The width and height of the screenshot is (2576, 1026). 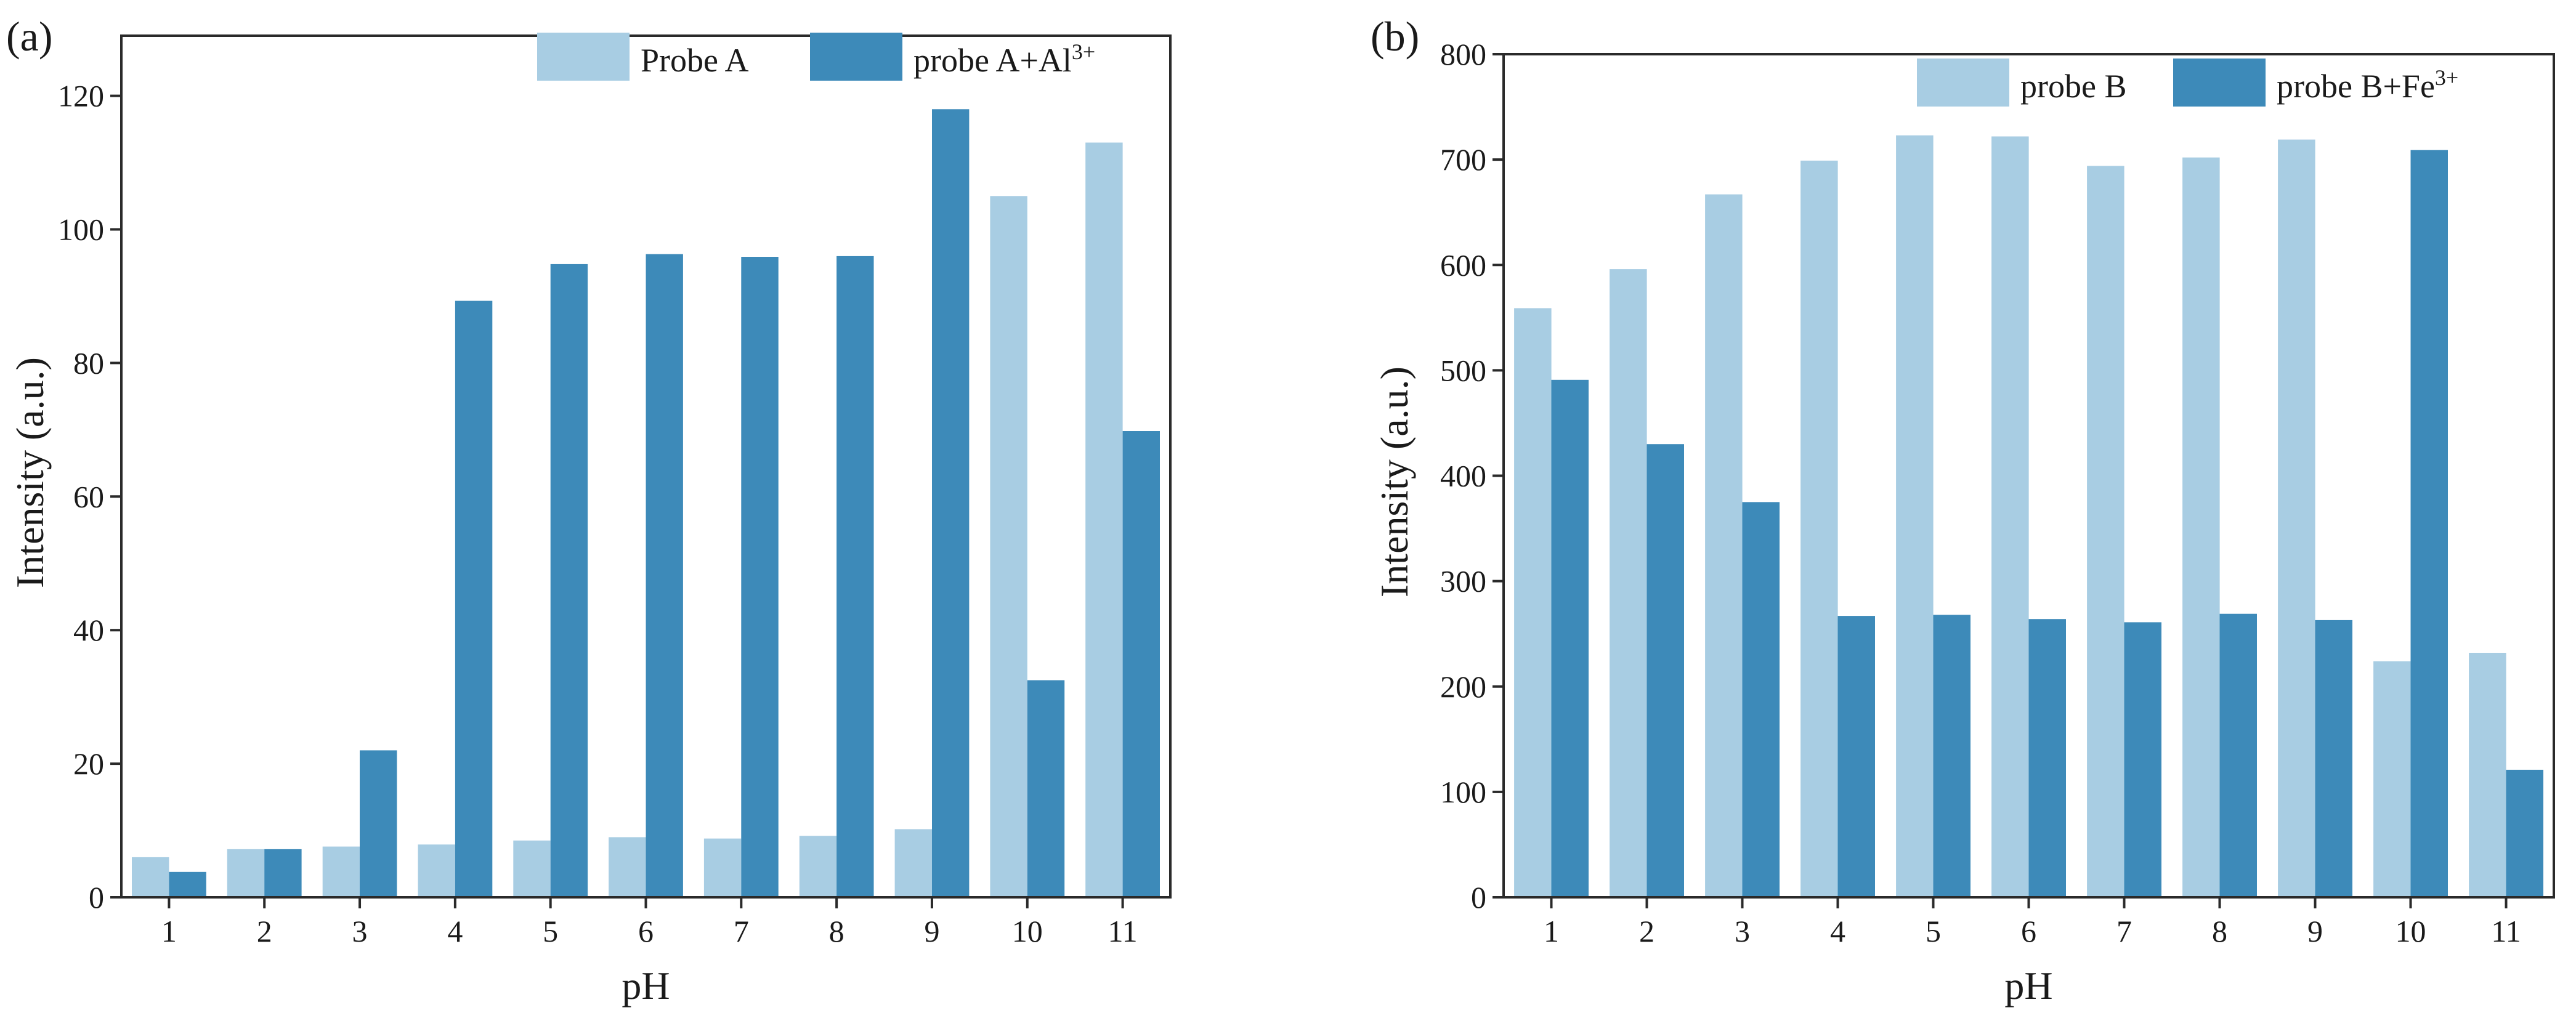 I want to click on y-tick-label: 20, so click(x=88, y=763).